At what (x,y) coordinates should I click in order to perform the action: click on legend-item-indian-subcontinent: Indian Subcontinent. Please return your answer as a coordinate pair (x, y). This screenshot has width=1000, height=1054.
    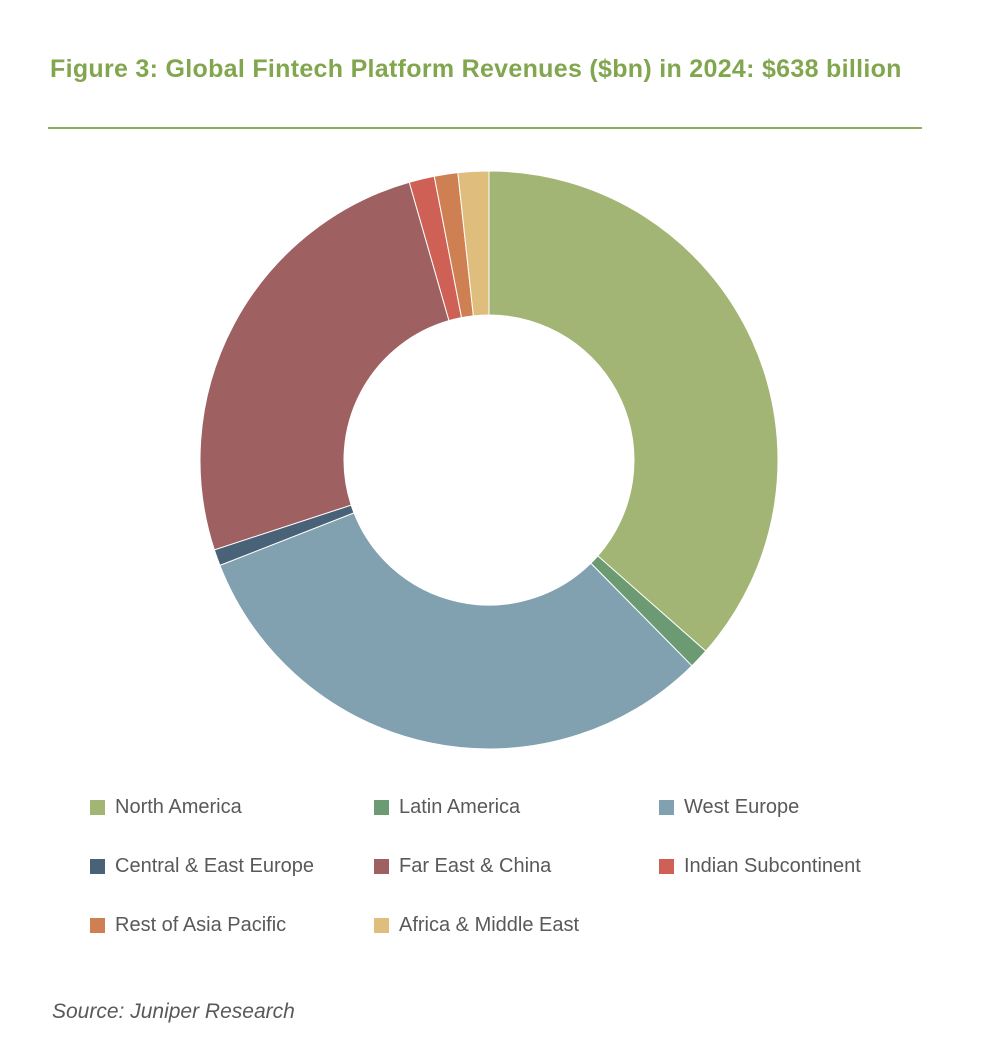
    Looking at the image, I should click on (760, 866).